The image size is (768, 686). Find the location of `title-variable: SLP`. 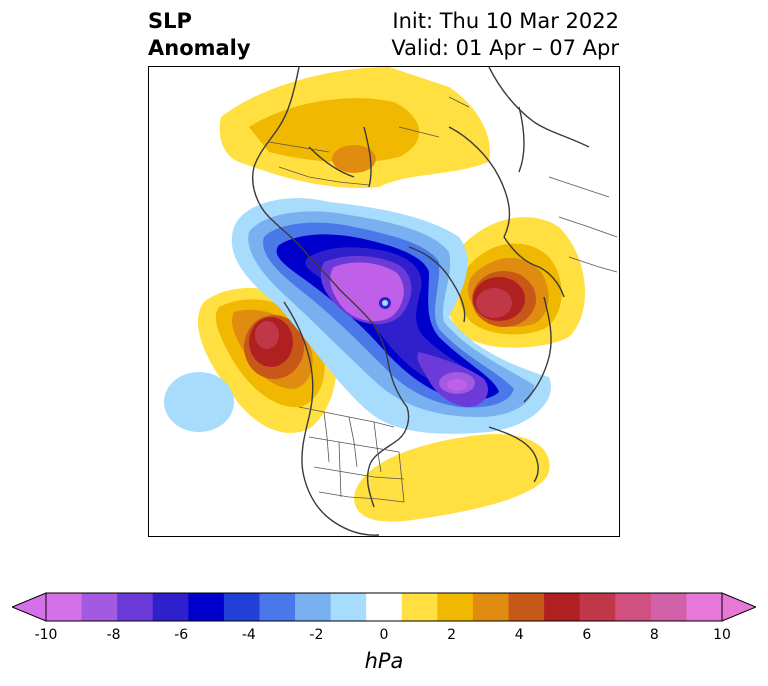

title-variable: SLP is located at coordinates (170, 21).